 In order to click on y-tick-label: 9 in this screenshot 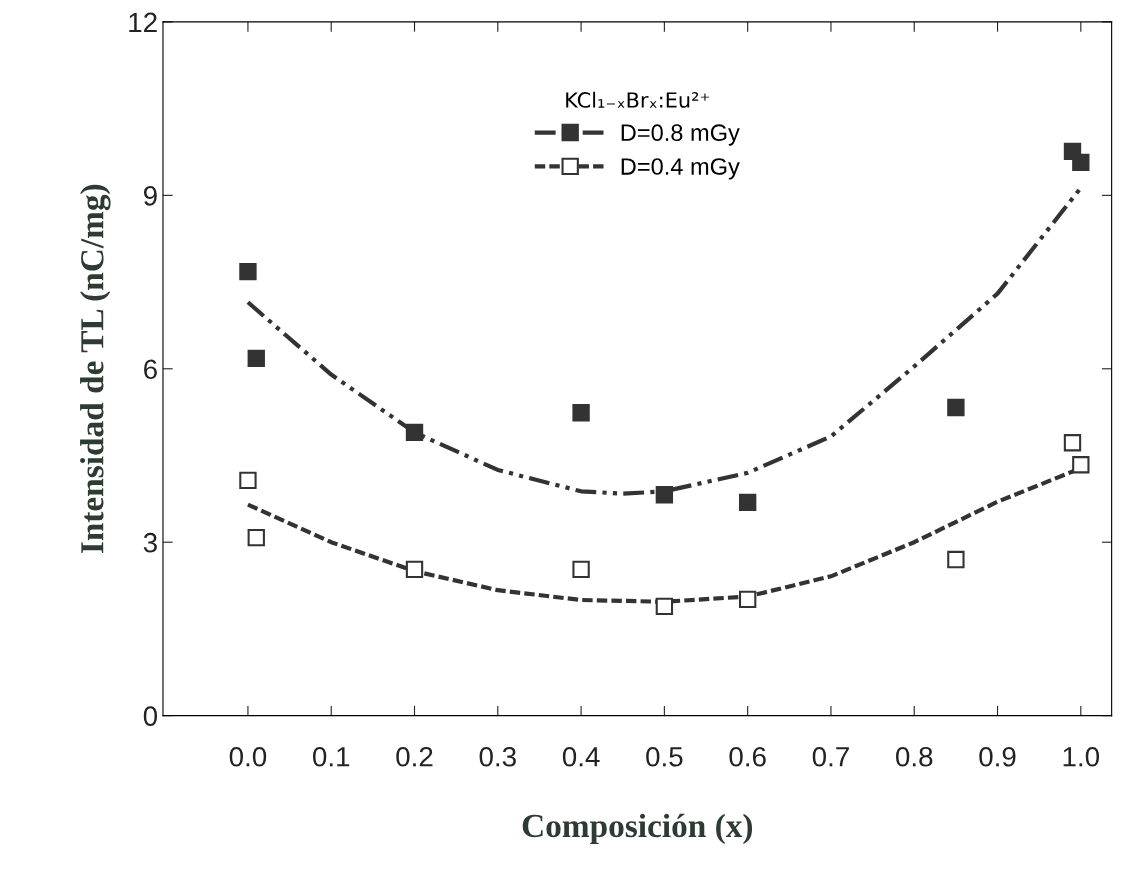, I will do `click(150, 196)`.